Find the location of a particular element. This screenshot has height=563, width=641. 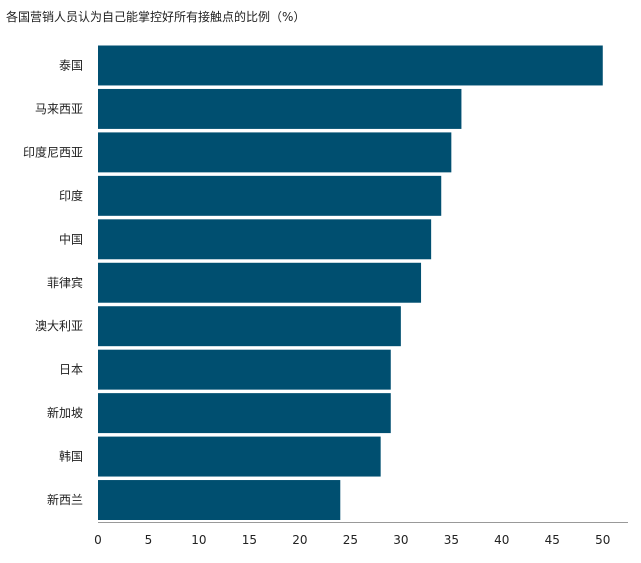

category-label-4: 中国 is located at coordinates (71, 238).